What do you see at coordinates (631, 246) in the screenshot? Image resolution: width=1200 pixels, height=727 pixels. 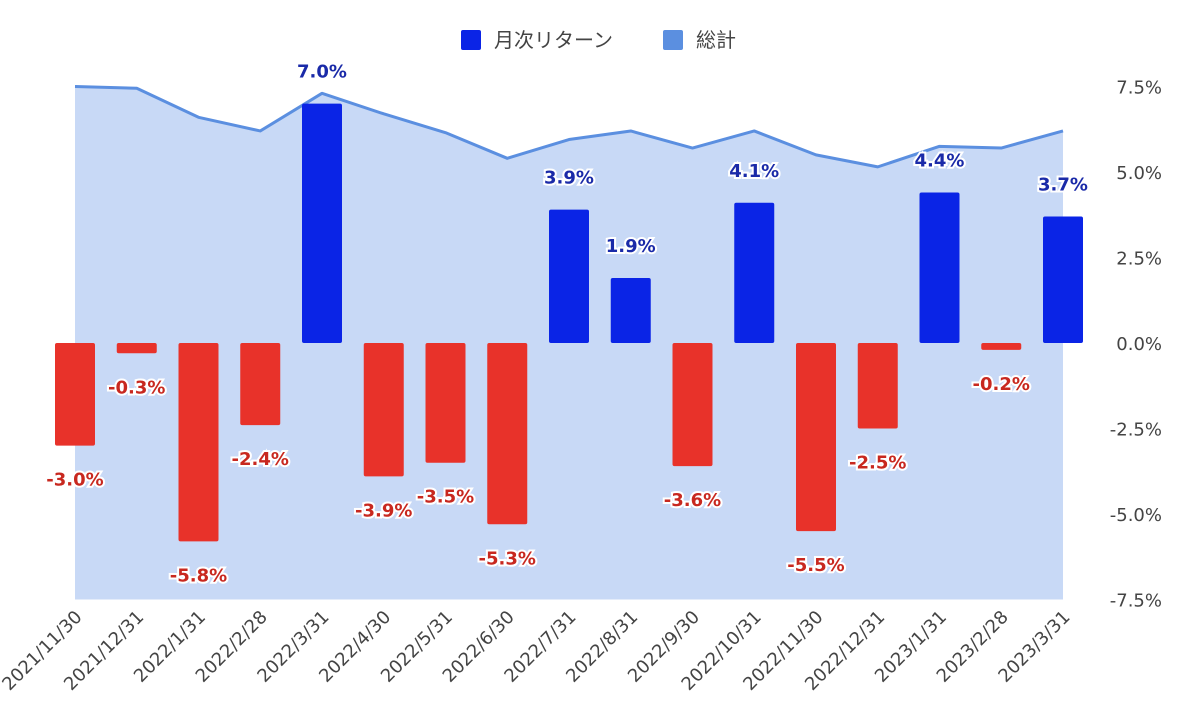 I see `data-label-2022/8/31: 1.9%` at bounding box center [631, 246].